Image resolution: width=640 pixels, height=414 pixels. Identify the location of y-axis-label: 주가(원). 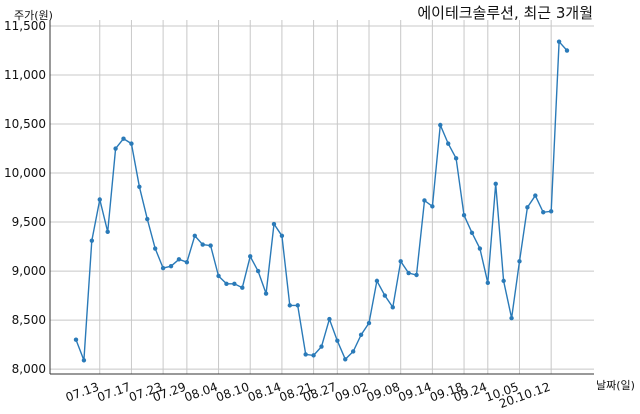
(33, 15).